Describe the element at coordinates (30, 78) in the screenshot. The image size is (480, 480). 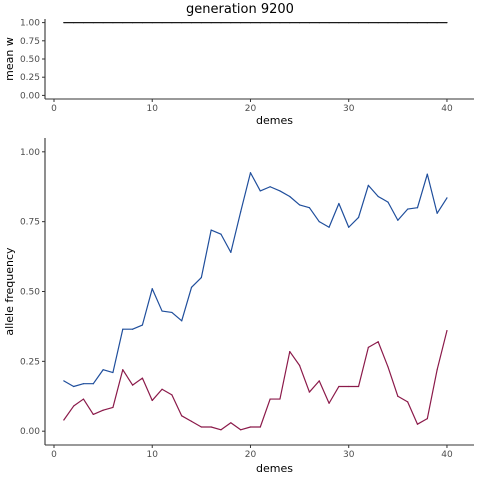
I see `y-tick-label: 0.25` at that location.